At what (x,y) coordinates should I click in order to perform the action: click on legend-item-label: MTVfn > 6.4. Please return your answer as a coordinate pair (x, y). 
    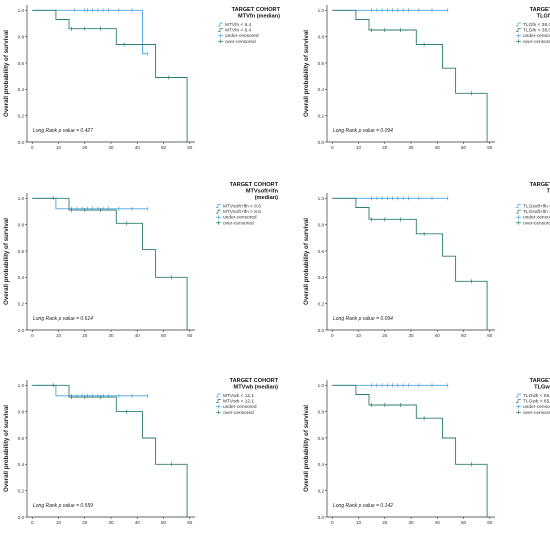
    Looking at the image, I should click on (238, 31).